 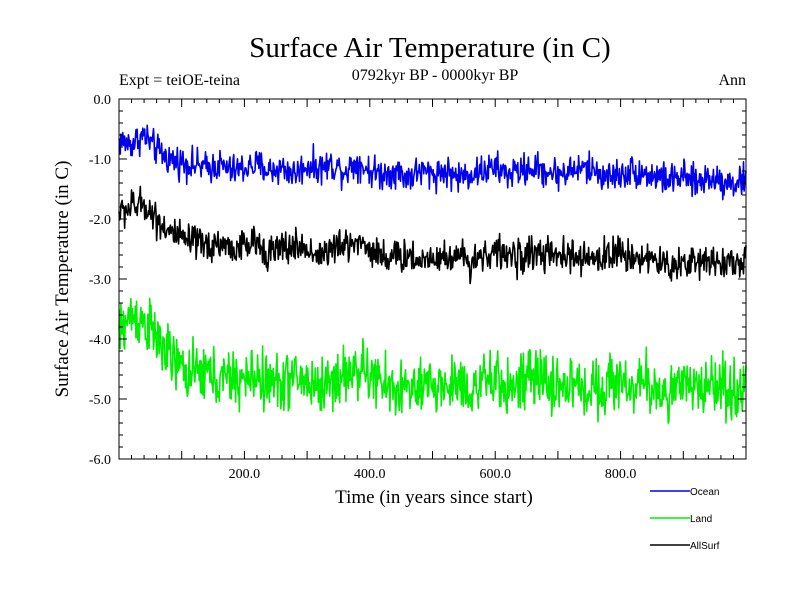 I want to click on legend-label-land: Land, so click(x=701, y=519).